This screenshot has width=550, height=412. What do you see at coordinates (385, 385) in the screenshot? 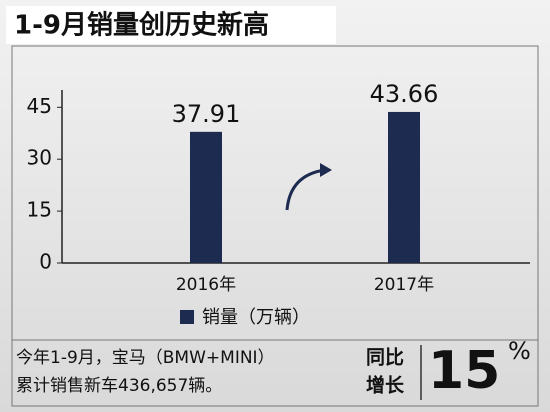
I see `growth-label: 增长` at bounding box center [385, 385].